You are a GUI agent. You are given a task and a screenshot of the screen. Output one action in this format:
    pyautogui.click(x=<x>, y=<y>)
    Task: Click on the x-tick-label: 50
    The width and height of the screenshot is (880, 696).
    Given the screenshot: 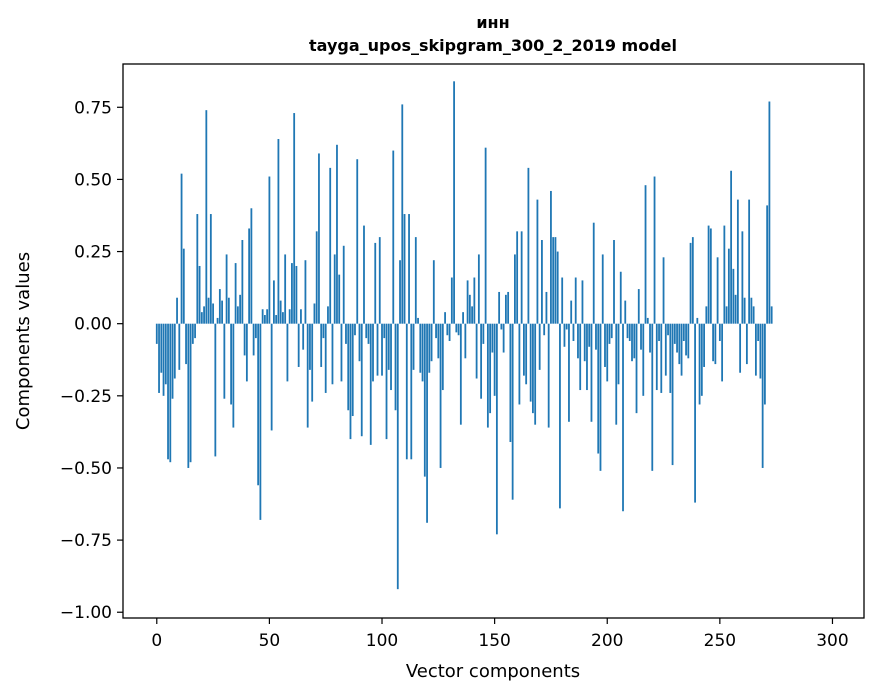 What is the action you would take?
    pyautogui.click(x=270, y=641)
    